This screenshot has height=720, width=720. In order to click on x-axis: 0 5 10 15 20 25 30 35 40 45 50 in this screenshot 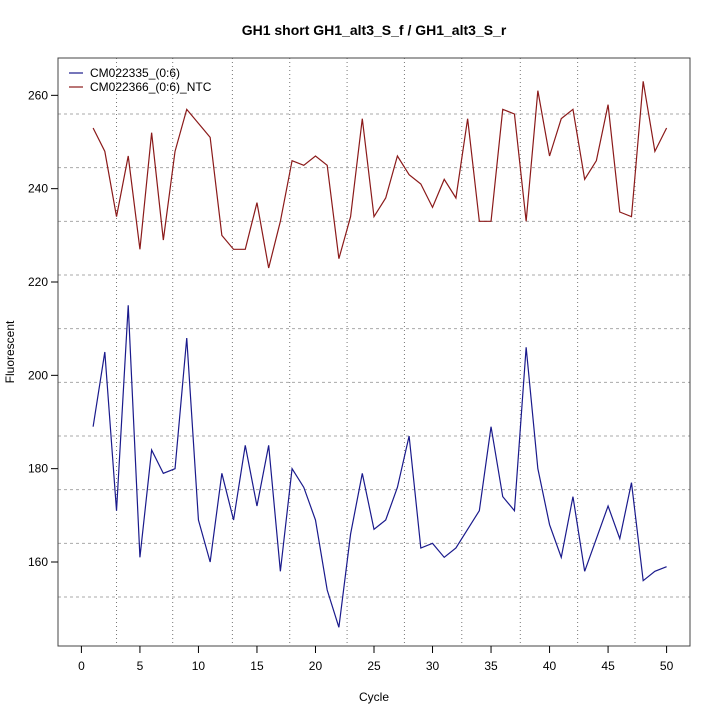, I will do `click(376, 659)`.